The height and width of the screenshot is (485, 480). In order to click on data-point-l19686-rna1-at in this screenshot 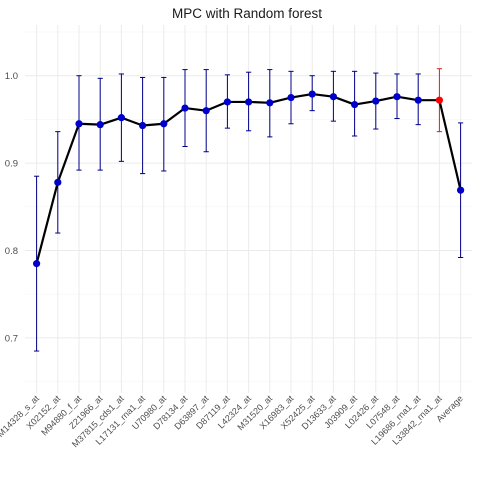, I will do `click(418, 100)`.